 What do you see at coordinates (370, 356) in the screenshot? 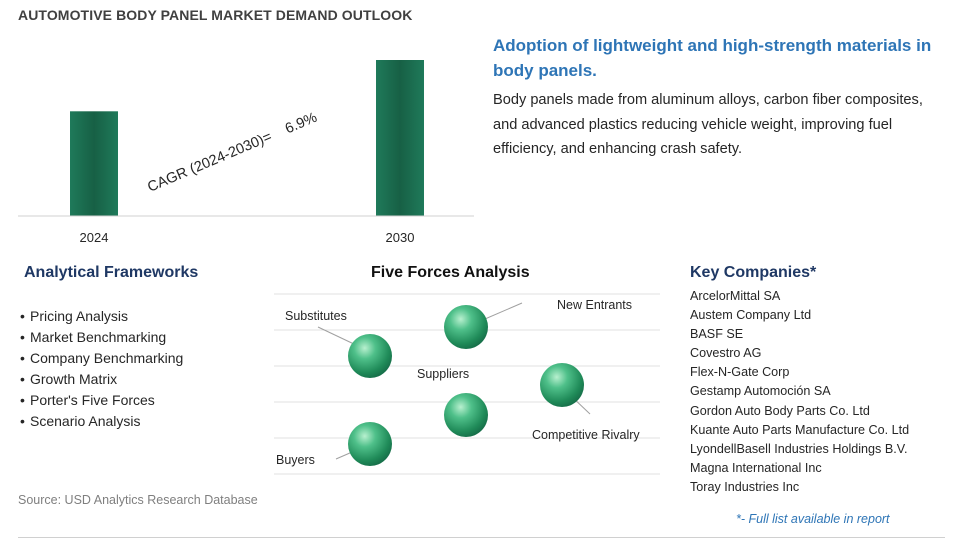
I see `sphere-substitutes` at bounding box center [370, 356].